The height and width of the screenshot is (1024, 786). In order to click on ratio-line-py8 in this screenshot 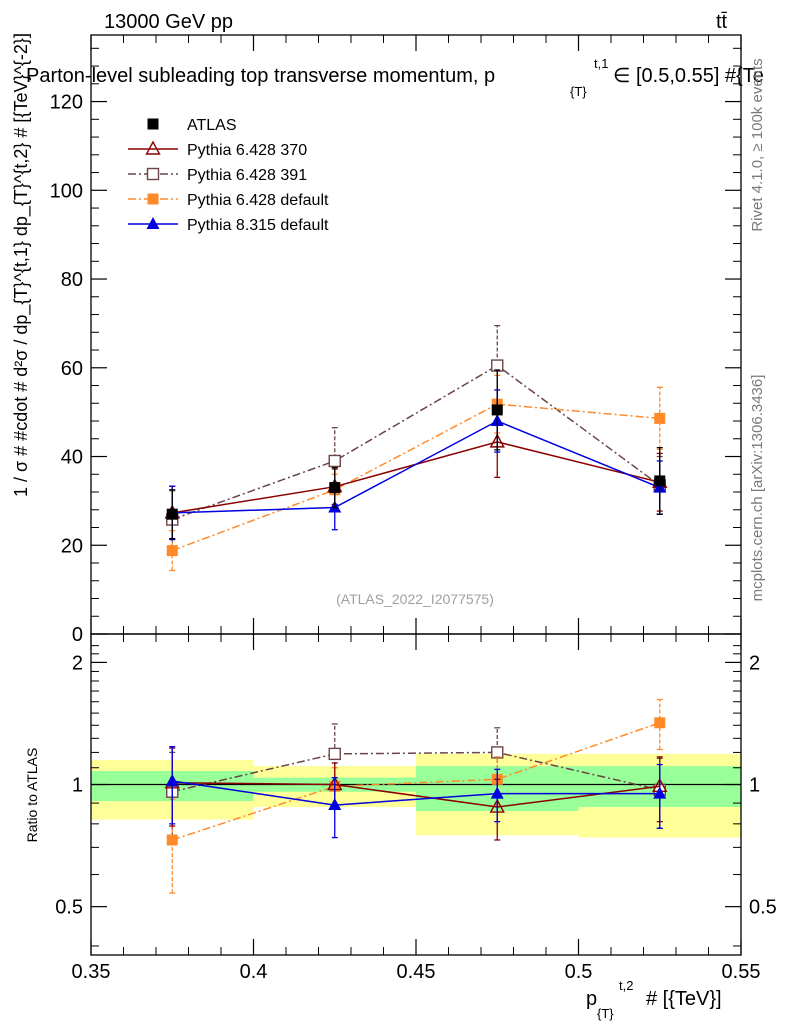, I will do `click(416, 793)`.